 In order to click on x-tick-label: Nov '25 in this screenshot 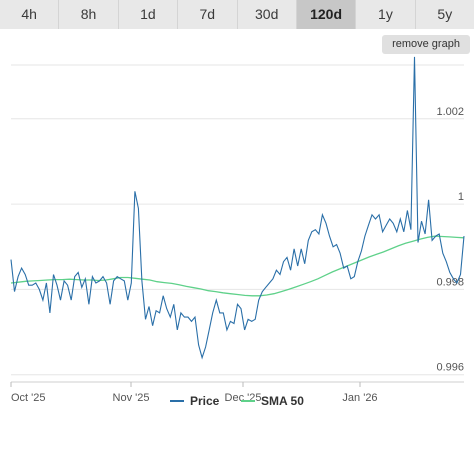, I will do `click(131, 398)`.